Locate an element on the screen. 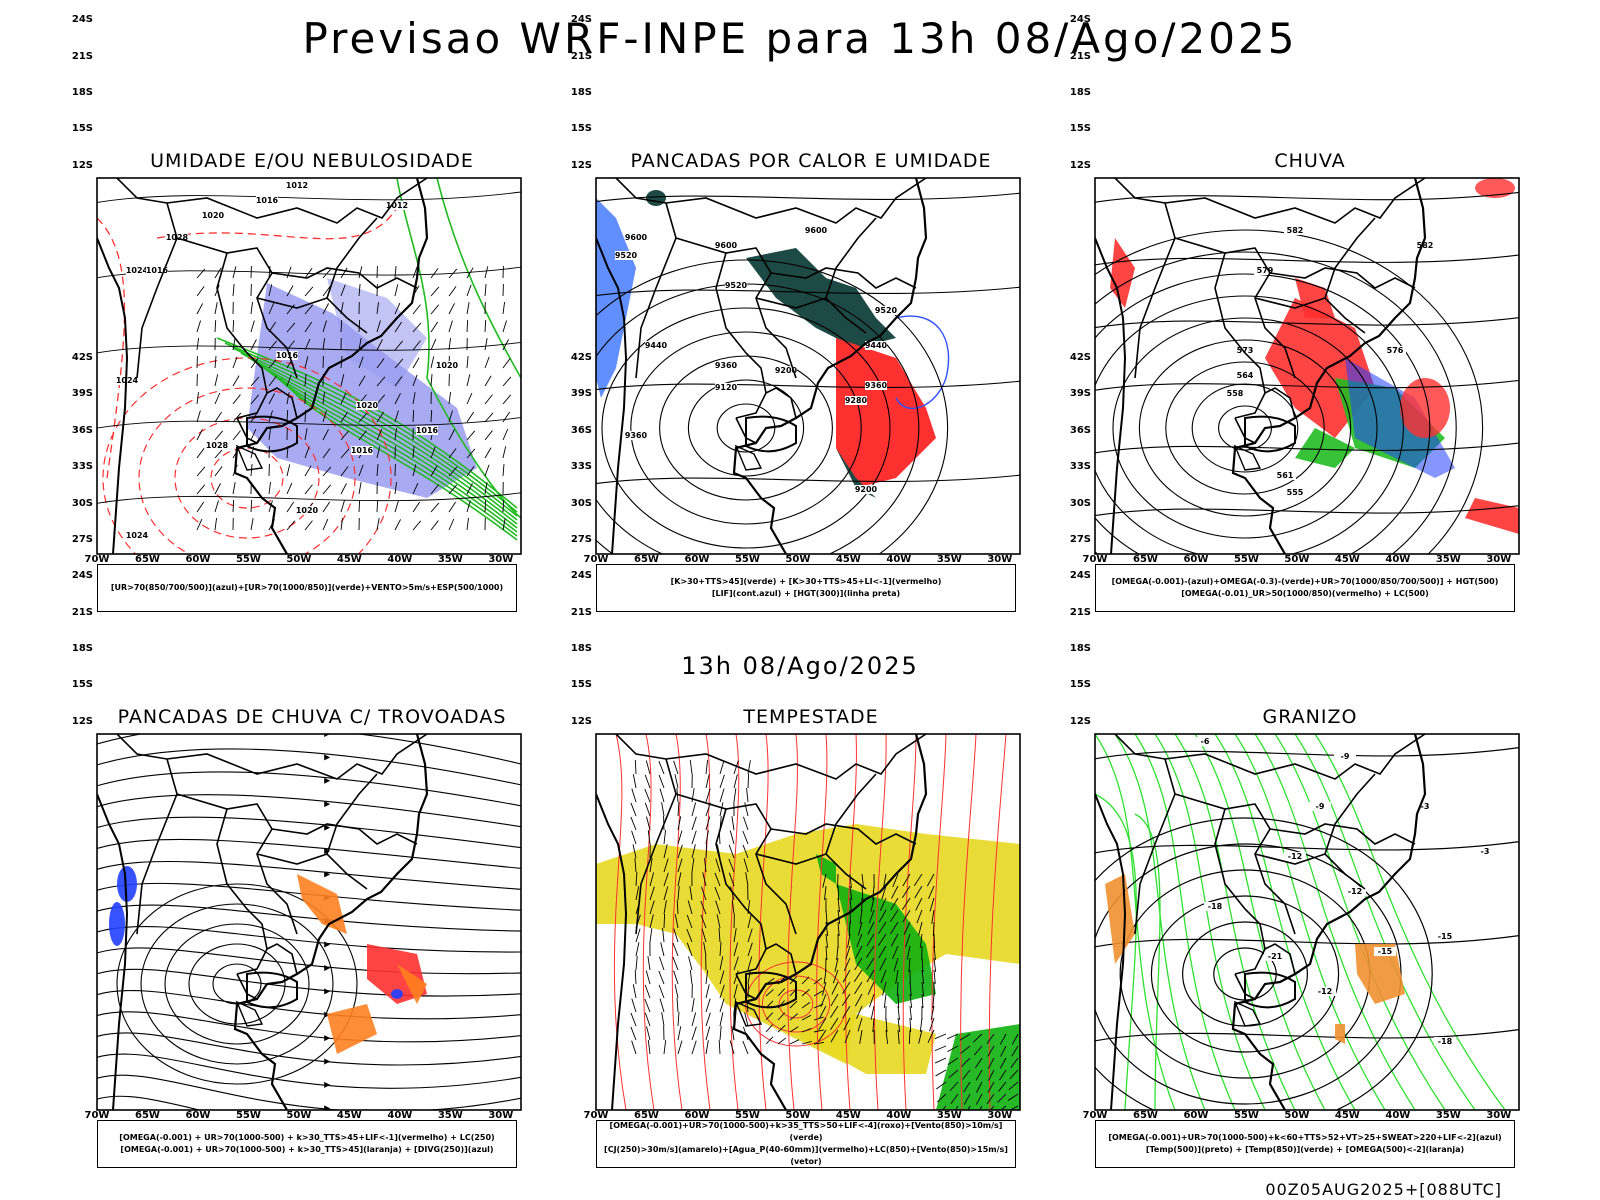  contour-label: 1020 is located at coordinates (367, 405).